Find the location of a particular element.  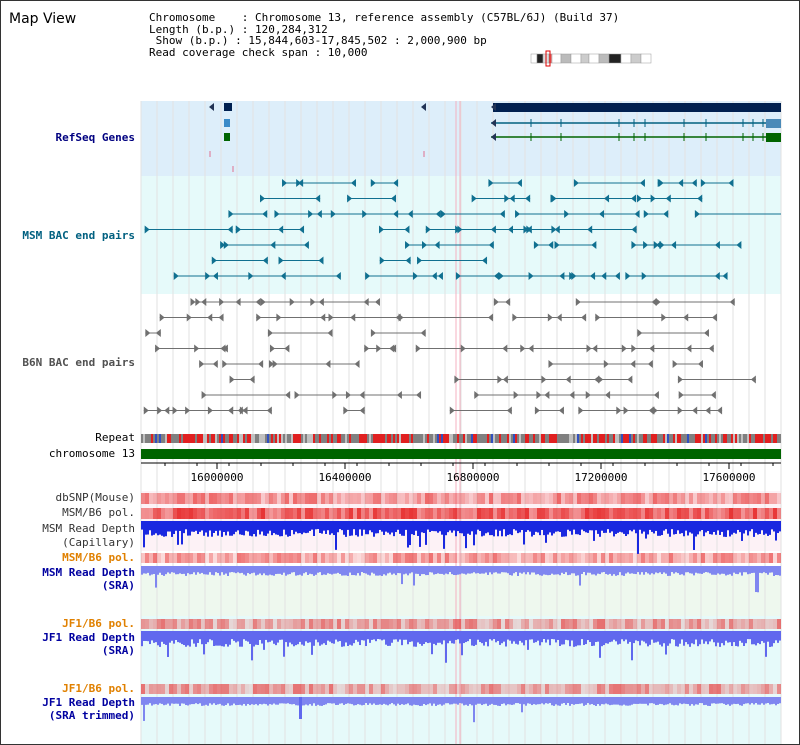

track-label-dbsnp: dbSNP(Mouse) is located at coordinates (95, 497).